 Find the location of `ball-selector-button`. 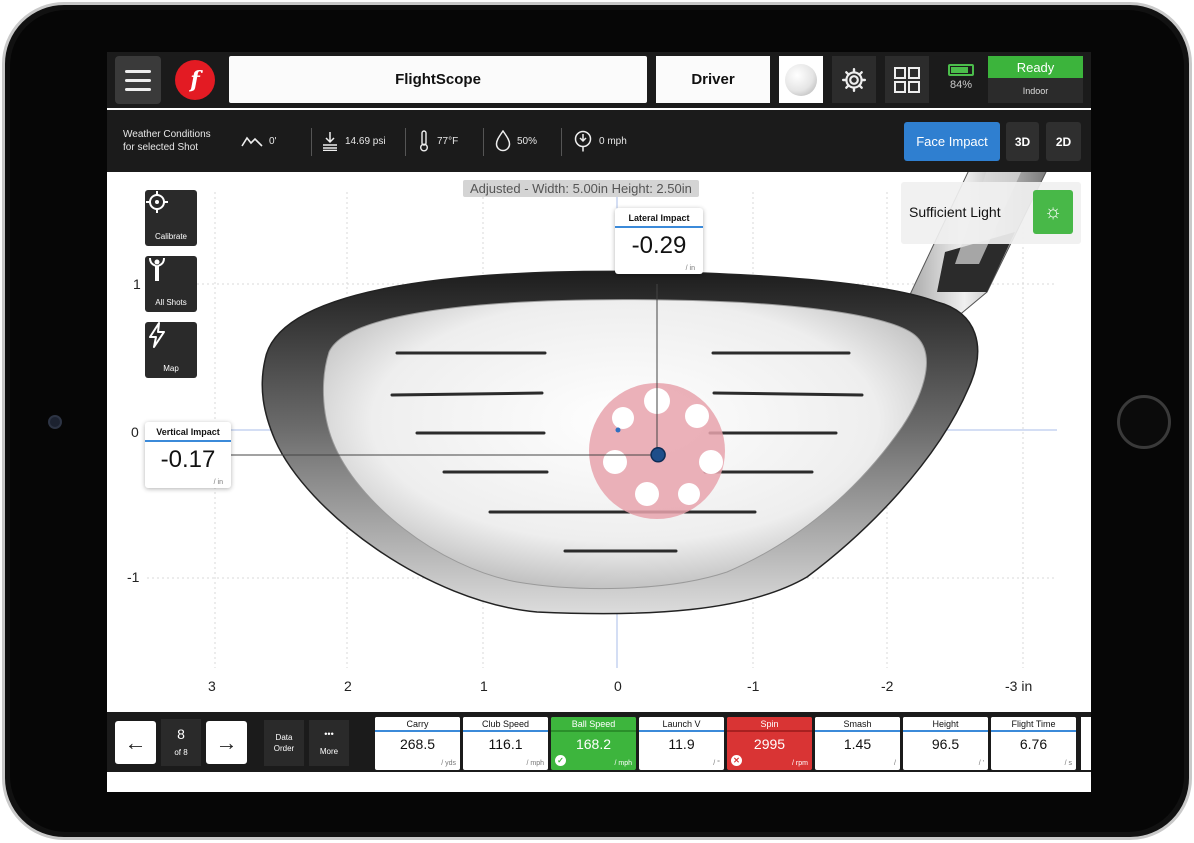

ball-selector-button is located at coordinates (801, 79).